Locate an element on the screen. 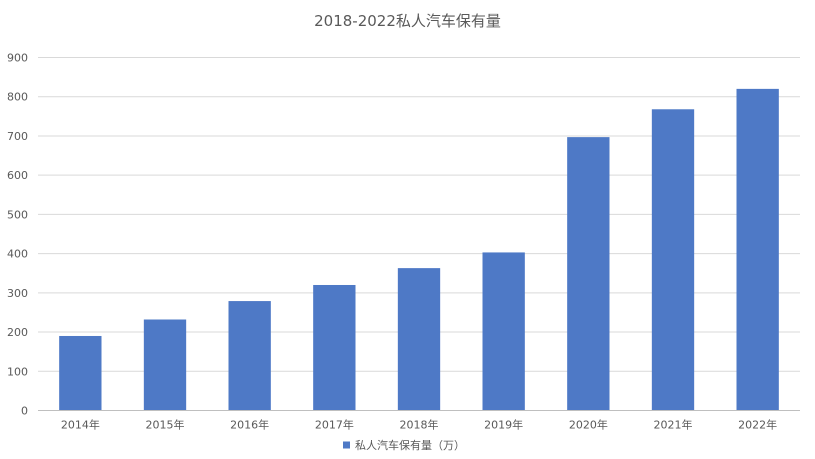 The image size is (815, 459). y-tick-label: 600 is located at coordinates (17, 175).